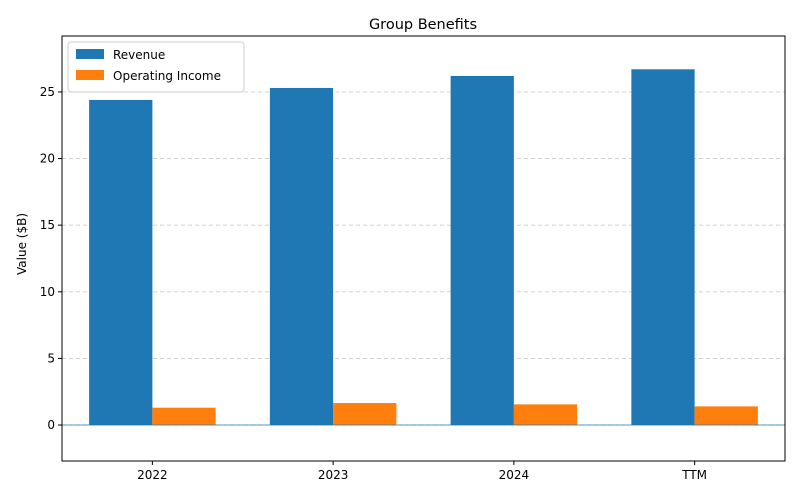 This screenshot has height=500, width=800. I want to click on x-tick-label-1: 2023, so click(333, 475).